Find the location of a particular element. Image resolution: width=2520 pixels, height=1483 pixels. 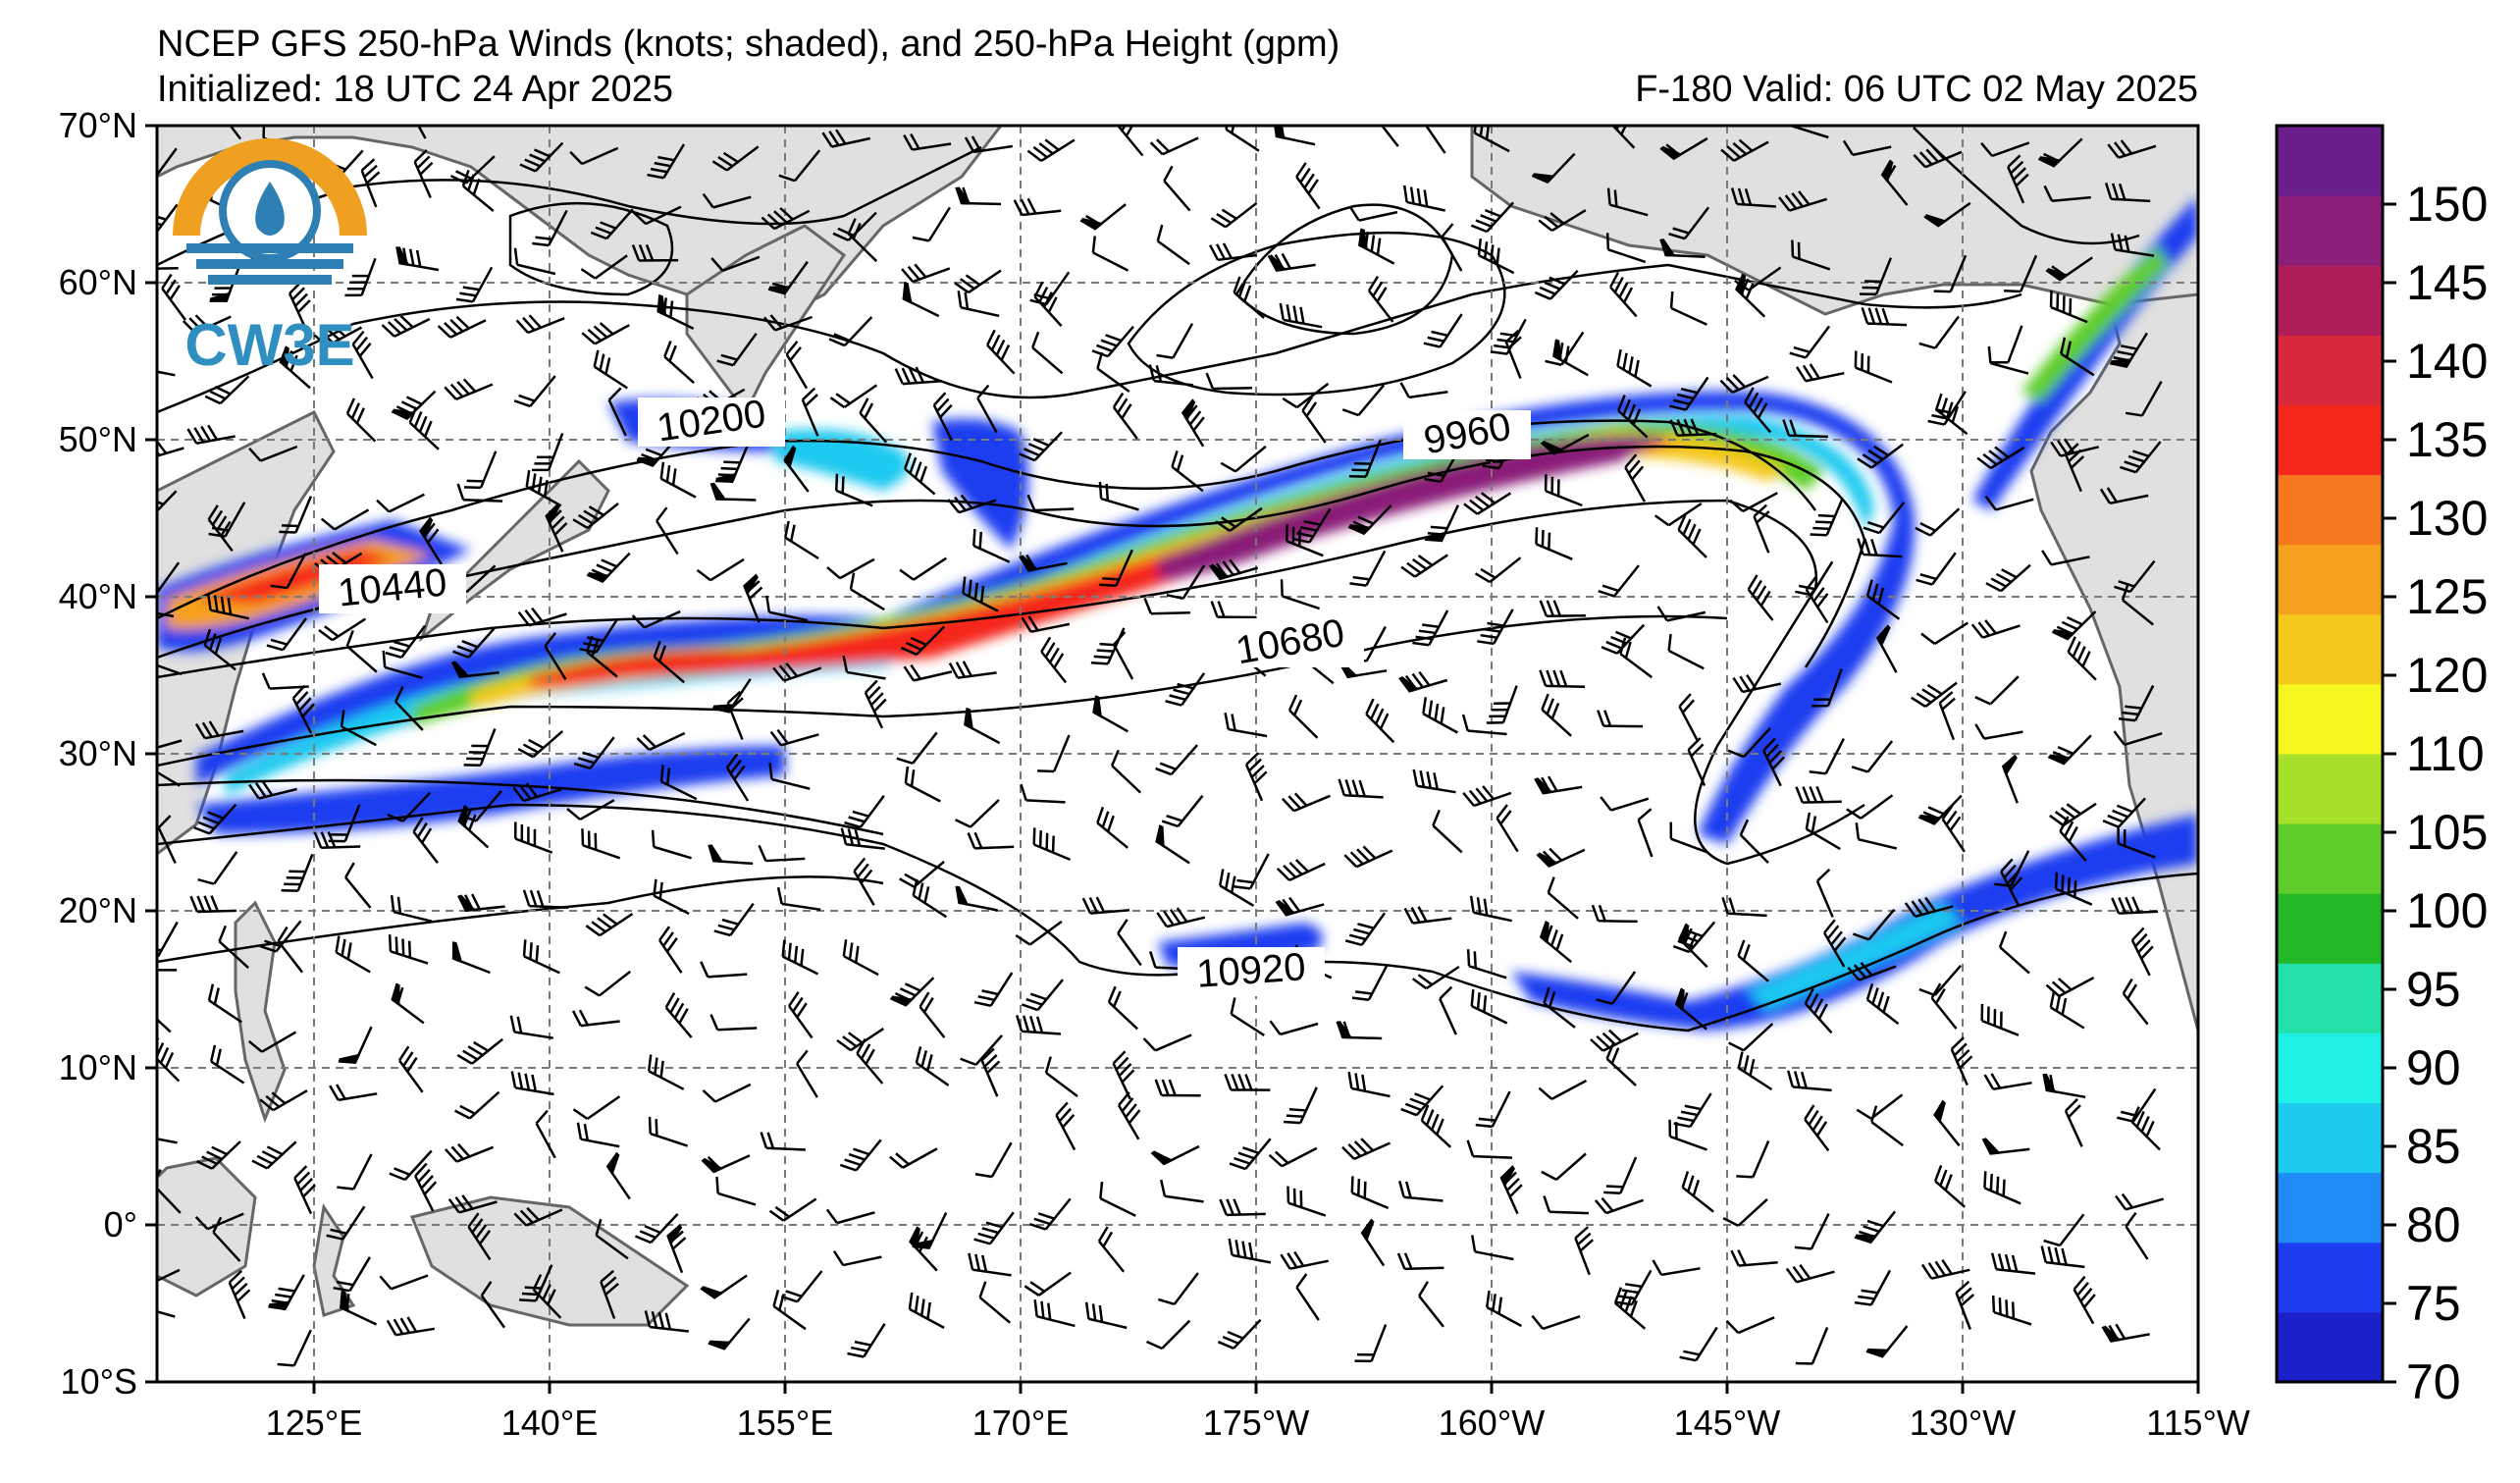

init-time: Initialized: 18 UTC 24 Apr 2025 is located at coordinates (415, 89).